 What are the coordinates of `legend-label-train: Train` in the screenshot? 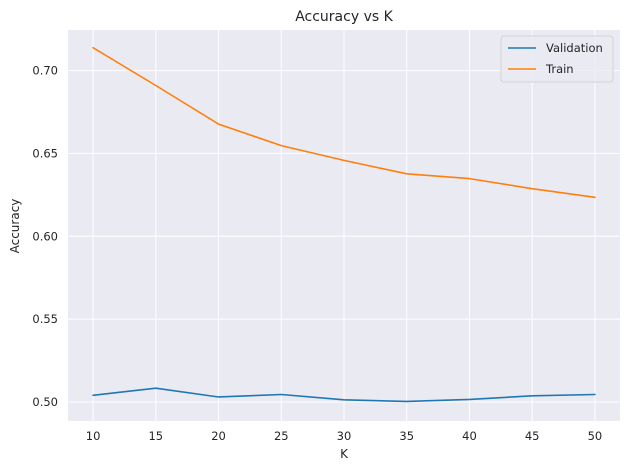 It's located at (559, 69).